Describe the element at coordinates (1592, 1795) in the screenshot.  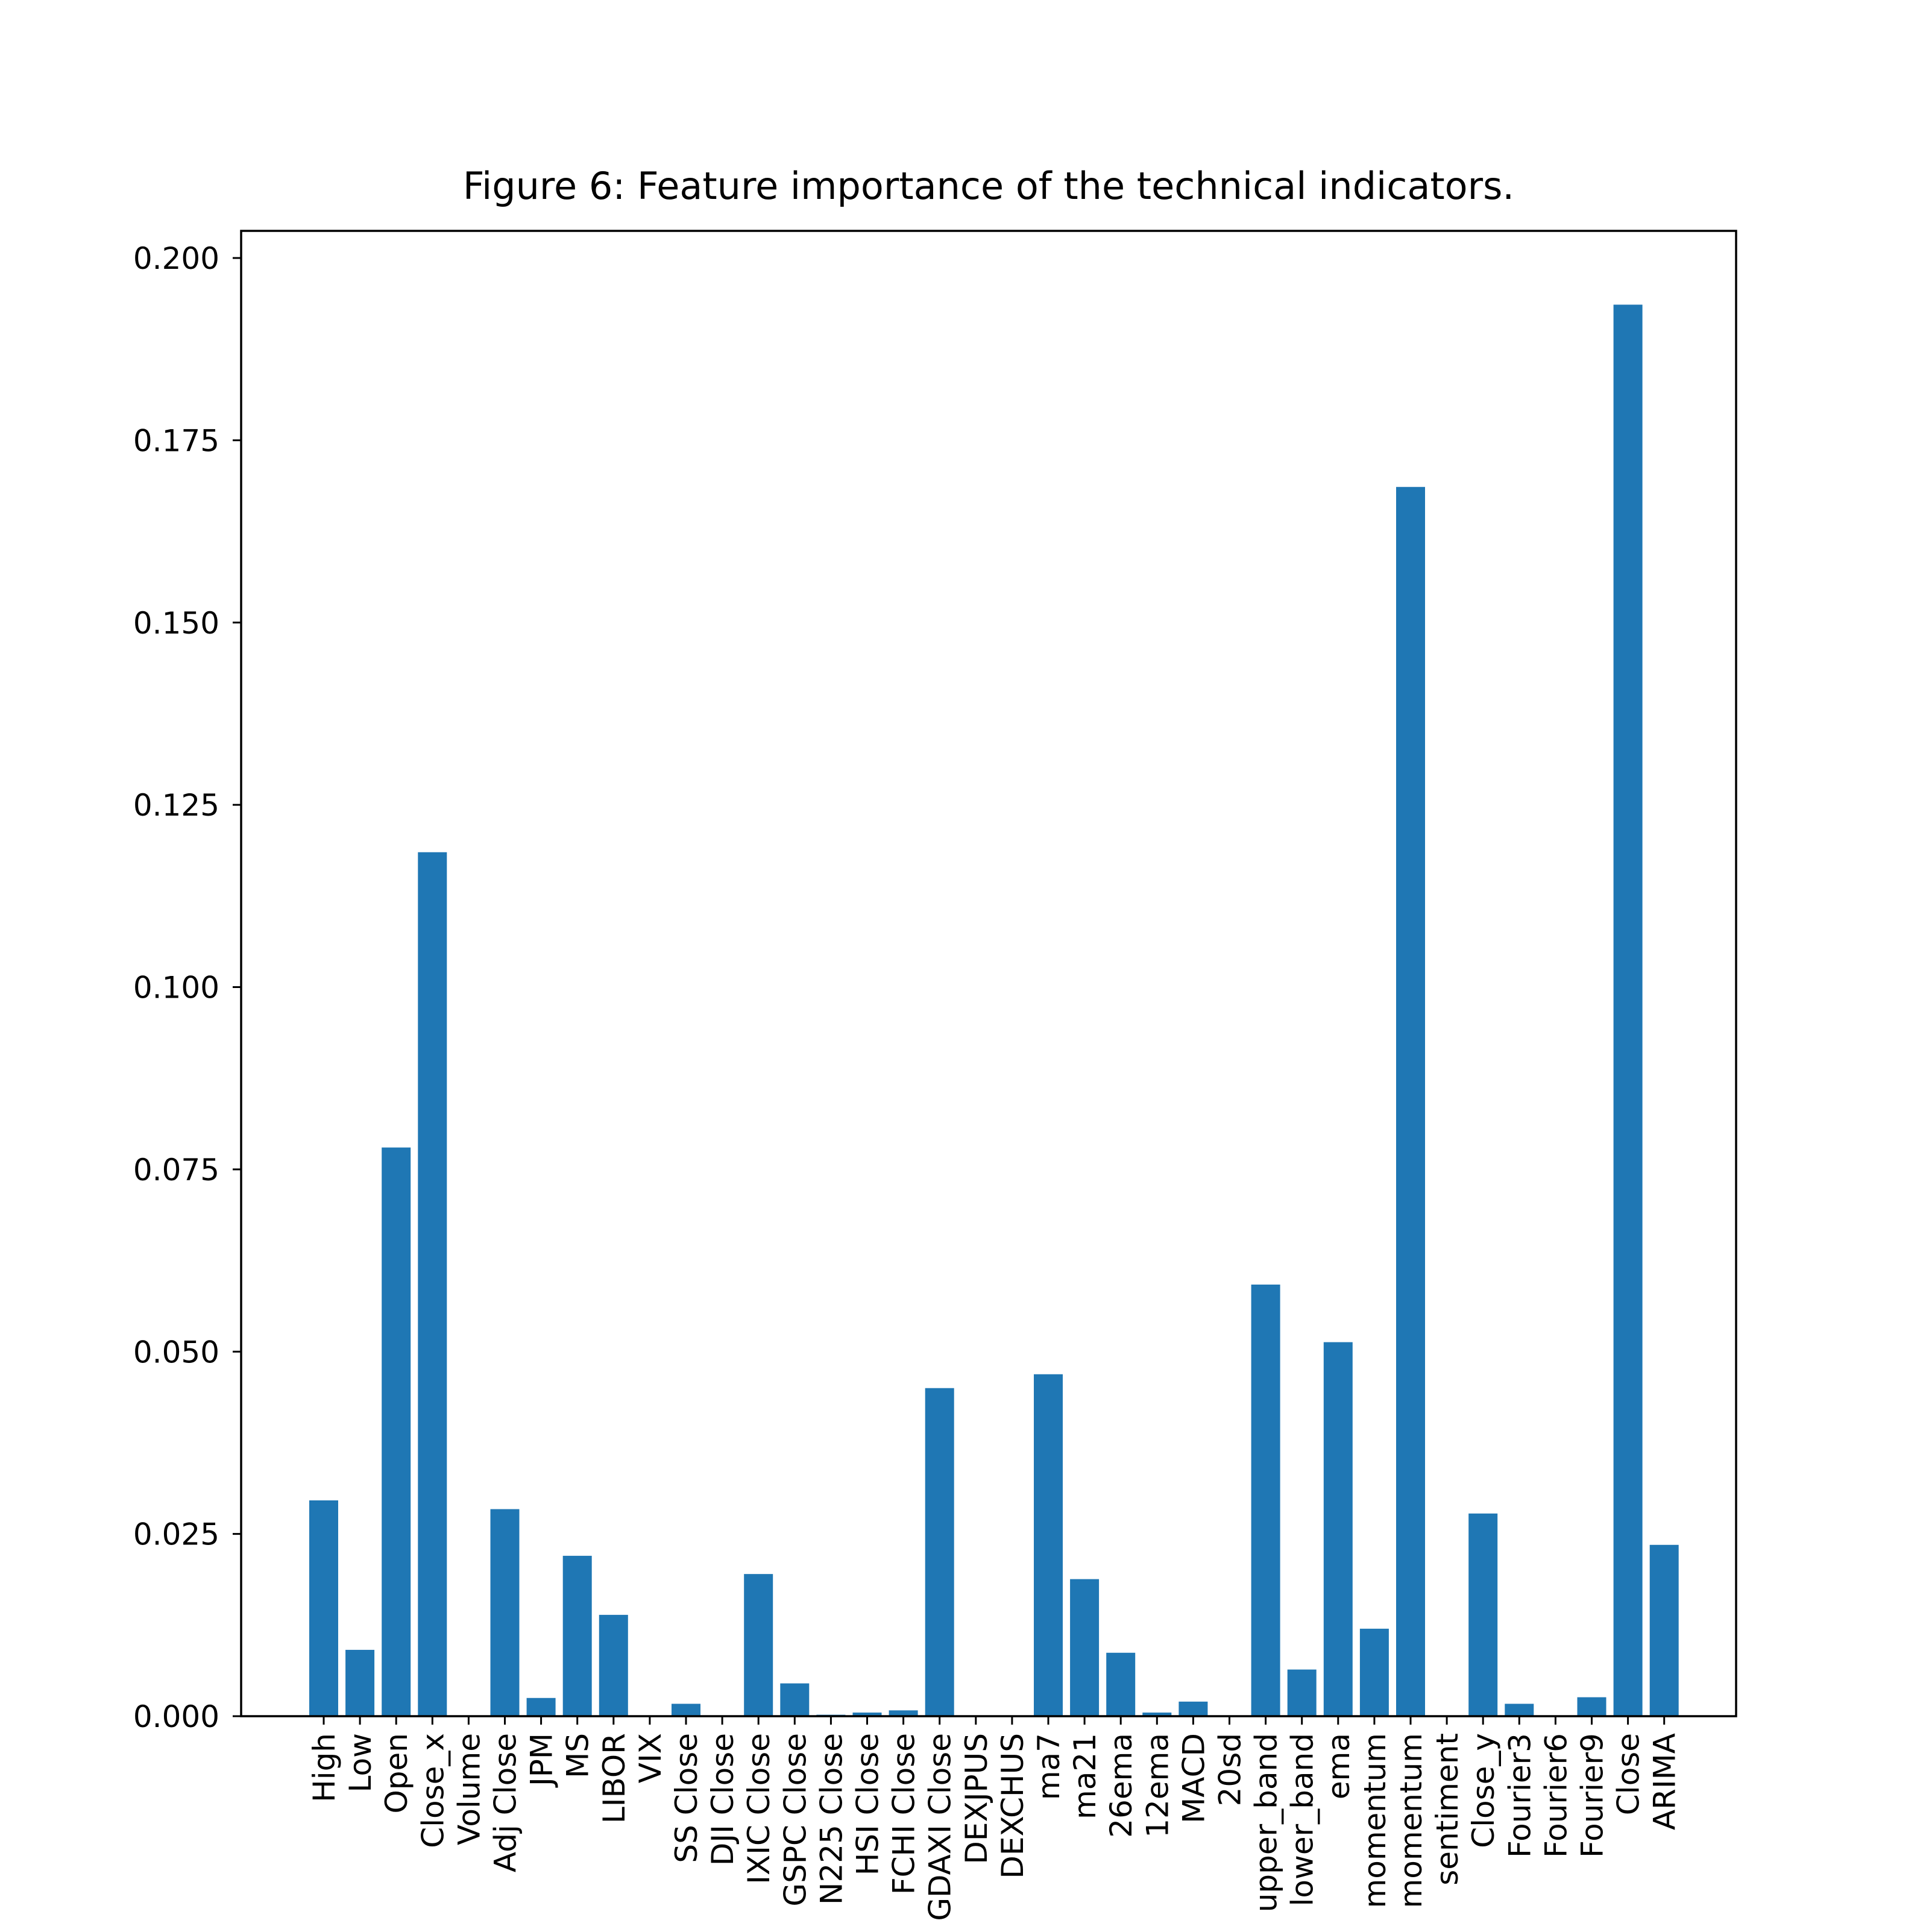
I see `x-tick-label-35: Fourier9` at that location.